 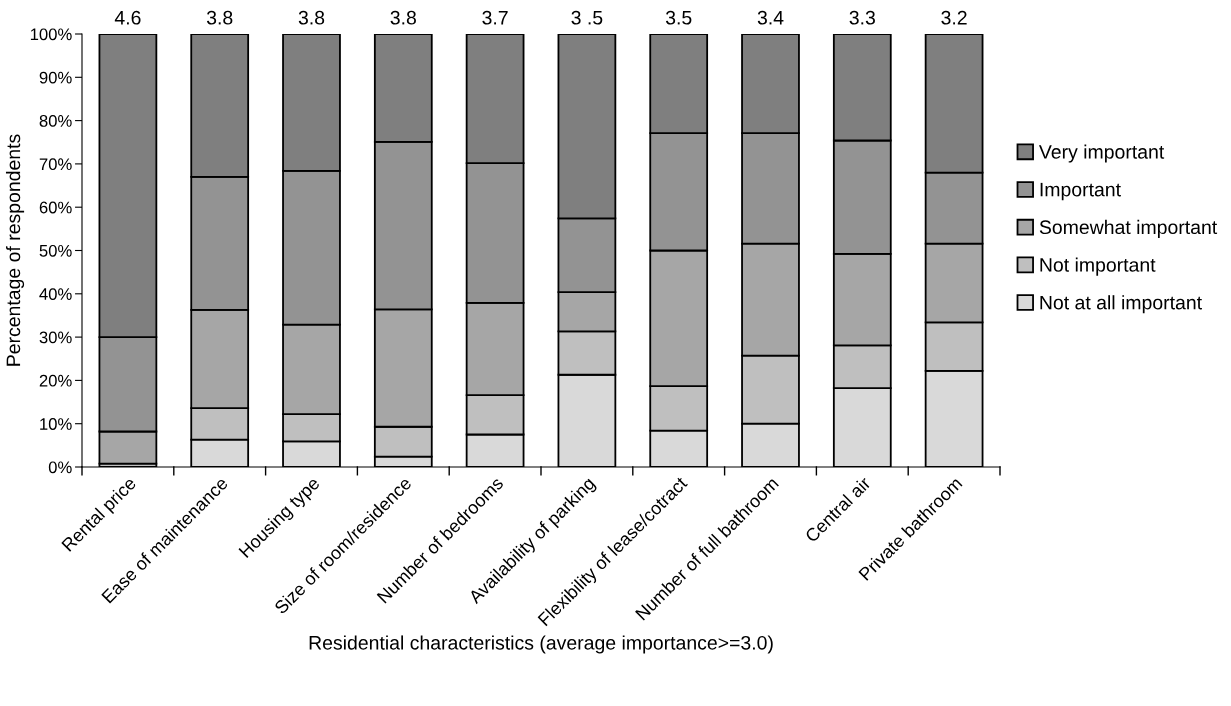 I want to click on legend-label: Not important, so click(x=1098, y=266).